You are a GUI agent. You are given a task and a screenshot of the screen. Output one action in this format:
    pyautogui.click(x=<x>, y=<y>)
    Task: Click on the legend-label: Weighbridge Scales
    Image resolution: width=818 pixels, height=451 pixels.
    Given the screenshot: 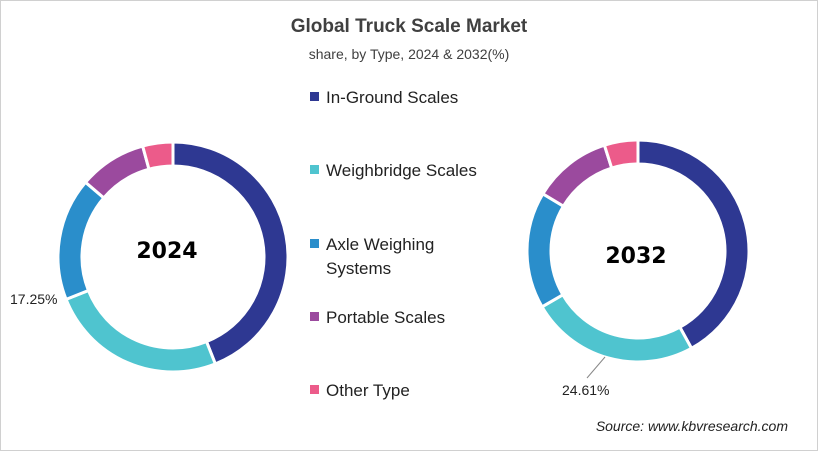 What is the action you would take?
    pyautogui.click(x=401, y=170)
    